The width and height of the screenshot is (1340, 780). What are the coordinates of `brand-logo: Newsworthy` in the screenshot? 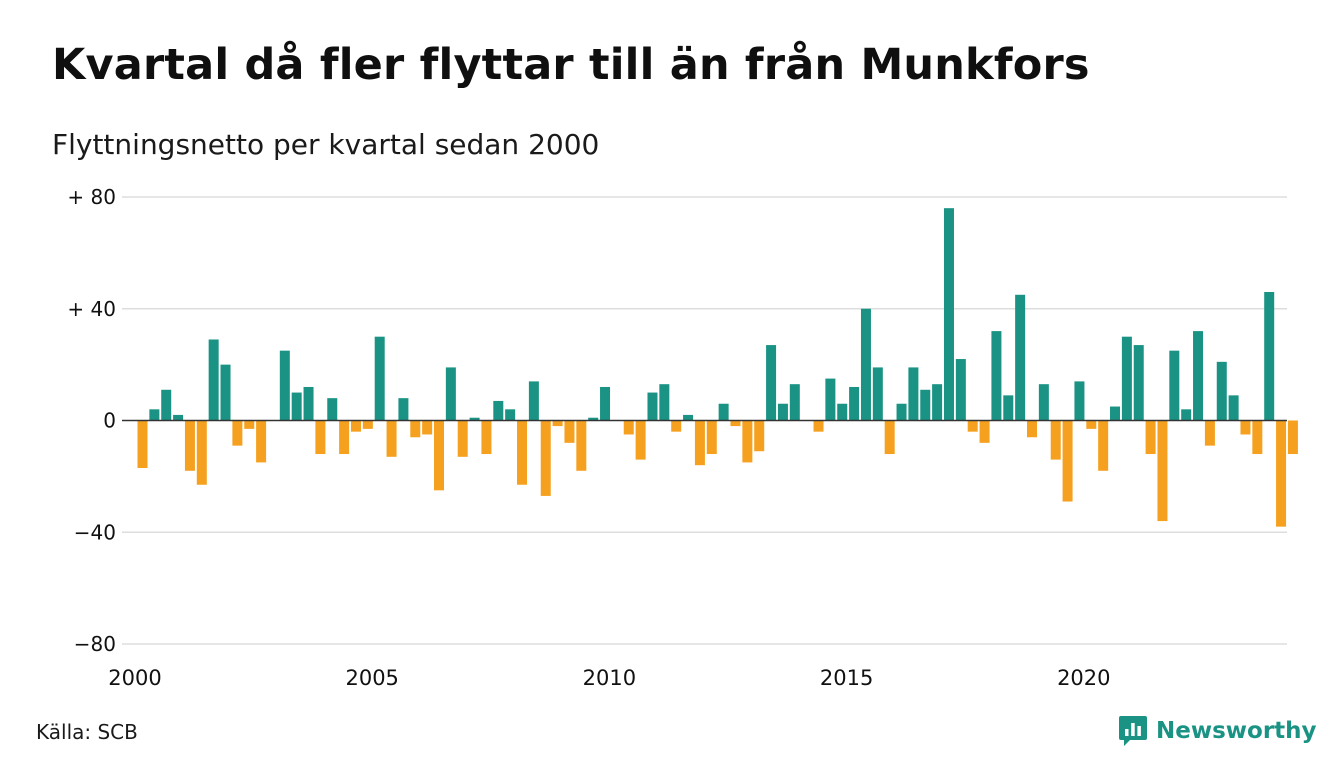 It's located at (1217, 731).